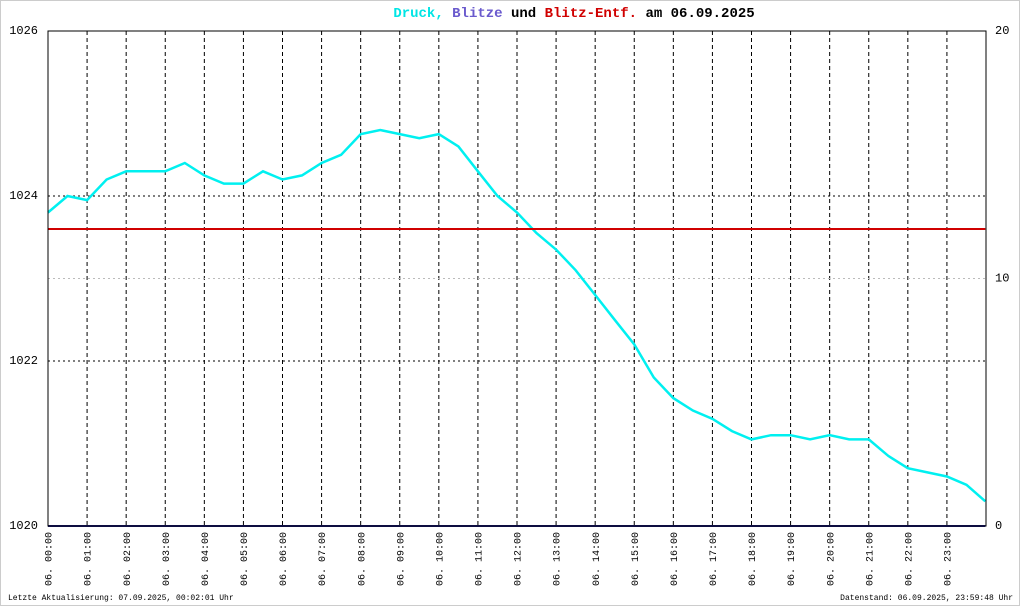 Image resolution: width=1020 pixels, height=606 pixels. Describe the element at coordinates (23, 361) in the screenshot. I see `y-tick-label: 1022` at that location.